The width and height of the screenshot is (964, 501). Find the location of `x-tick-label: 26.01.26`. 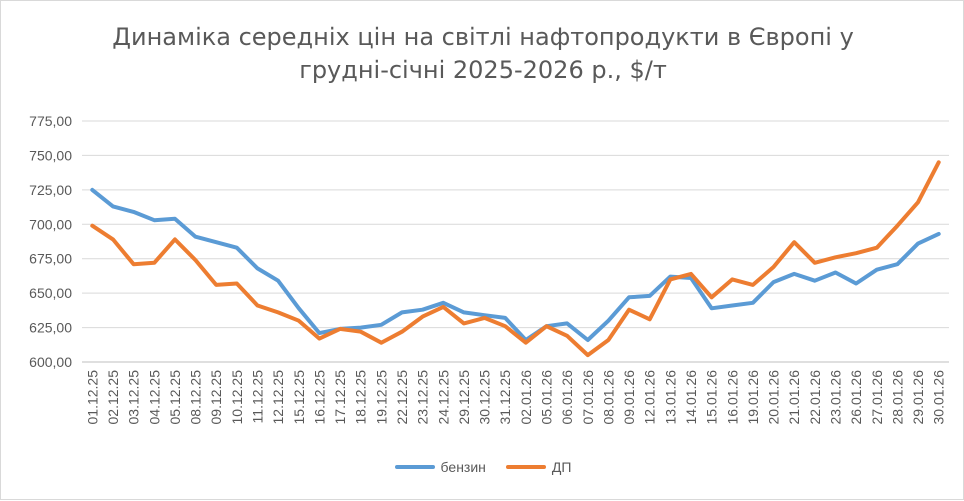

x-tick-label: 26.01.26 is located at coordinates (856, 397).